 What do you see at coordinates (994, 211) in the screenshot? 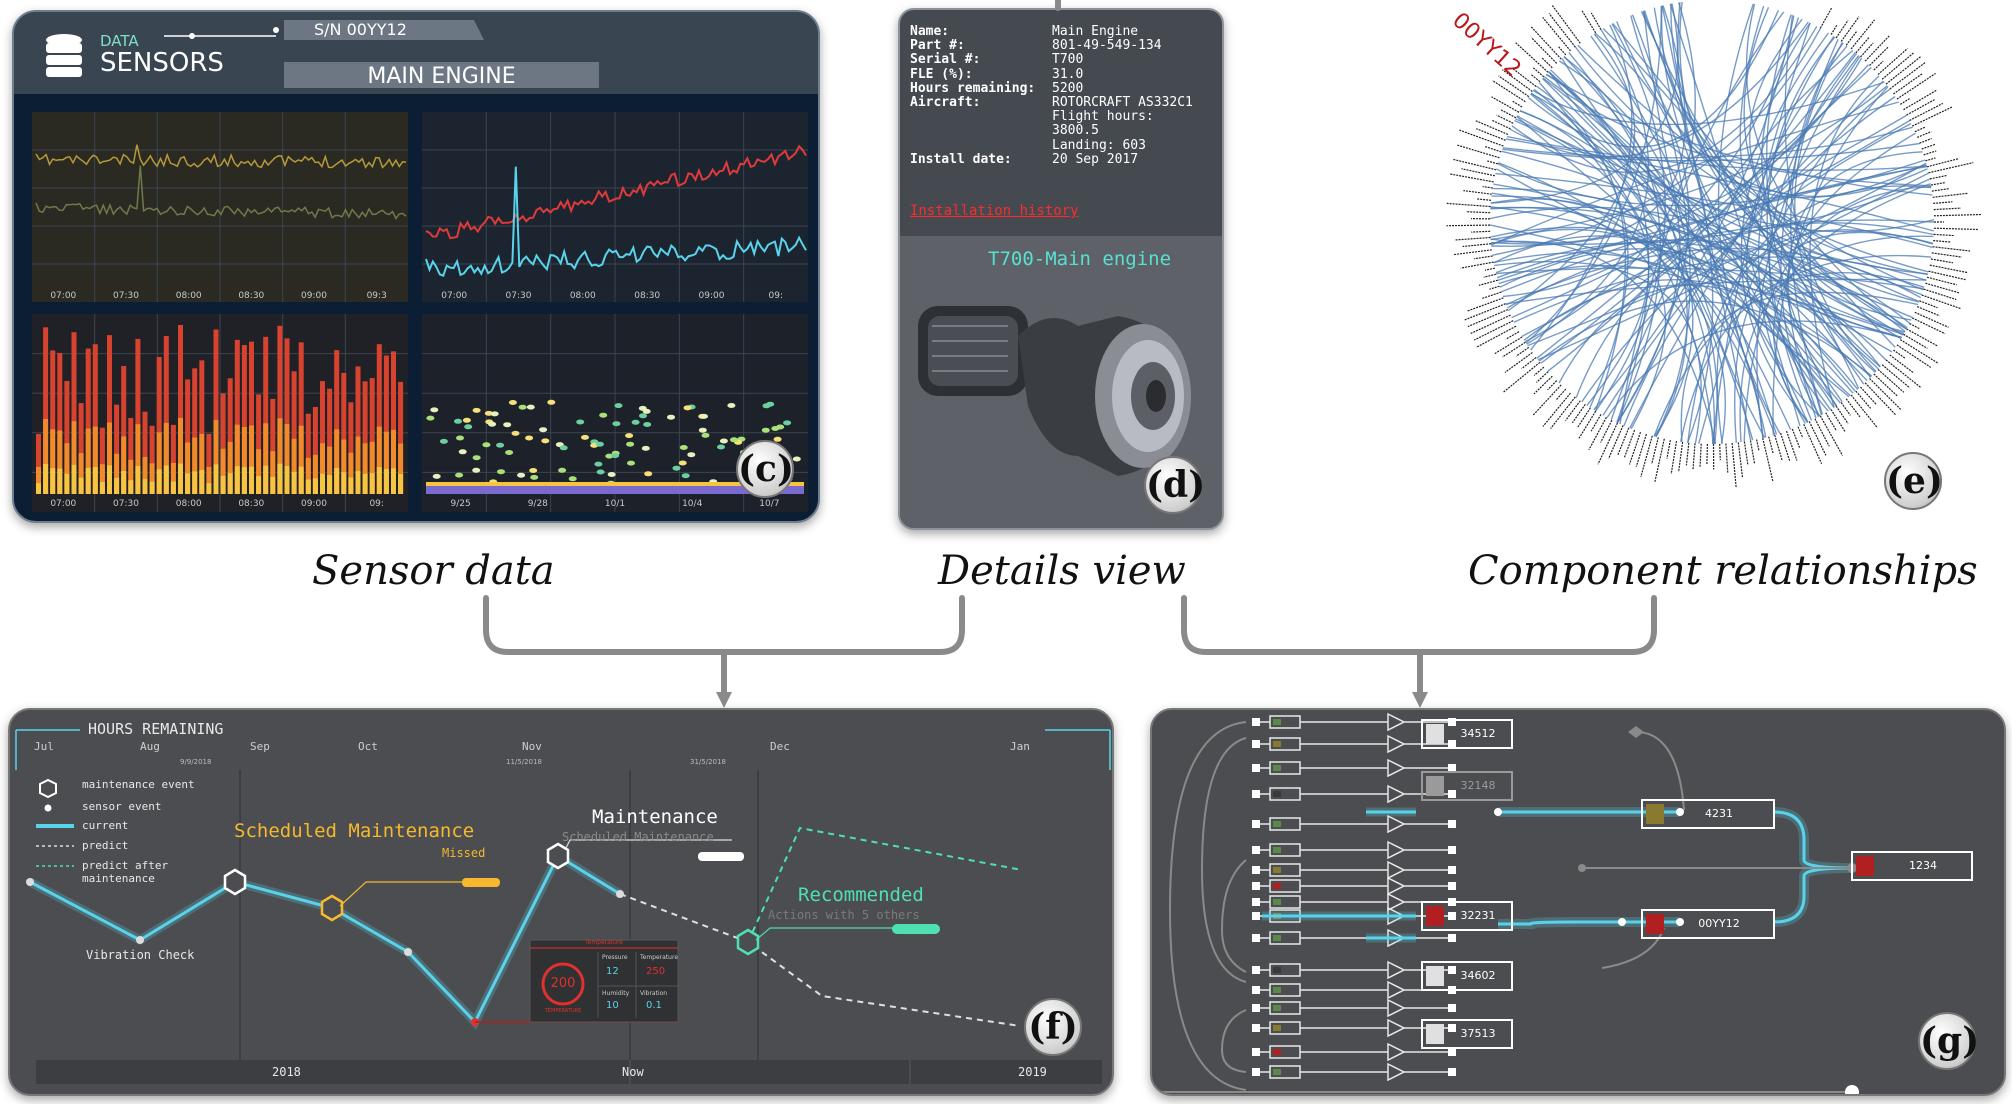
I see `installation-history-link: Installation history` at bounding box center [994, 211].